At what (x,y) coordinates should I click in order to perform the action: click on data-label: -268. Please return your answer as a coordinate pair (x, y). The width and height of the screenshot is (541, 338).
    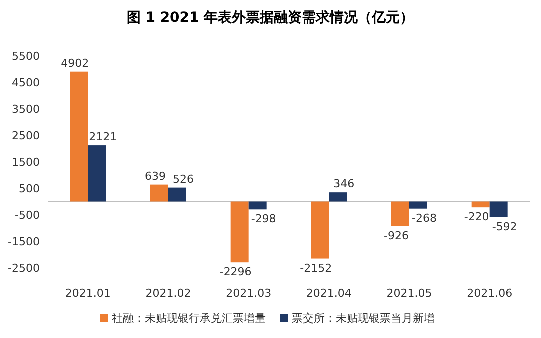
    Looking at the image, I should click on (424, 218).